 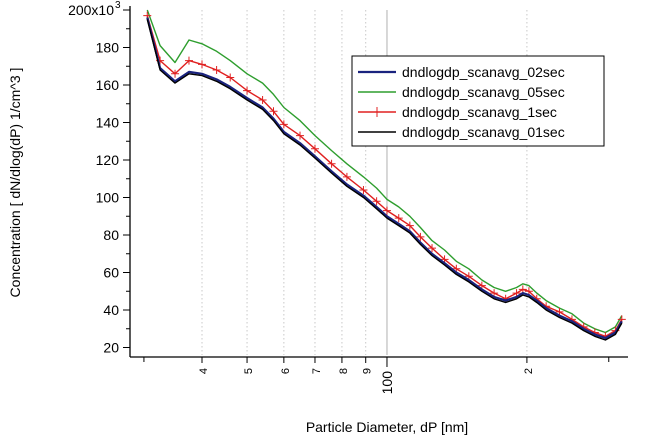 I want to click on legend-label-0: dndlogdp_scanavg_02sec, so click(x=483, y=72).